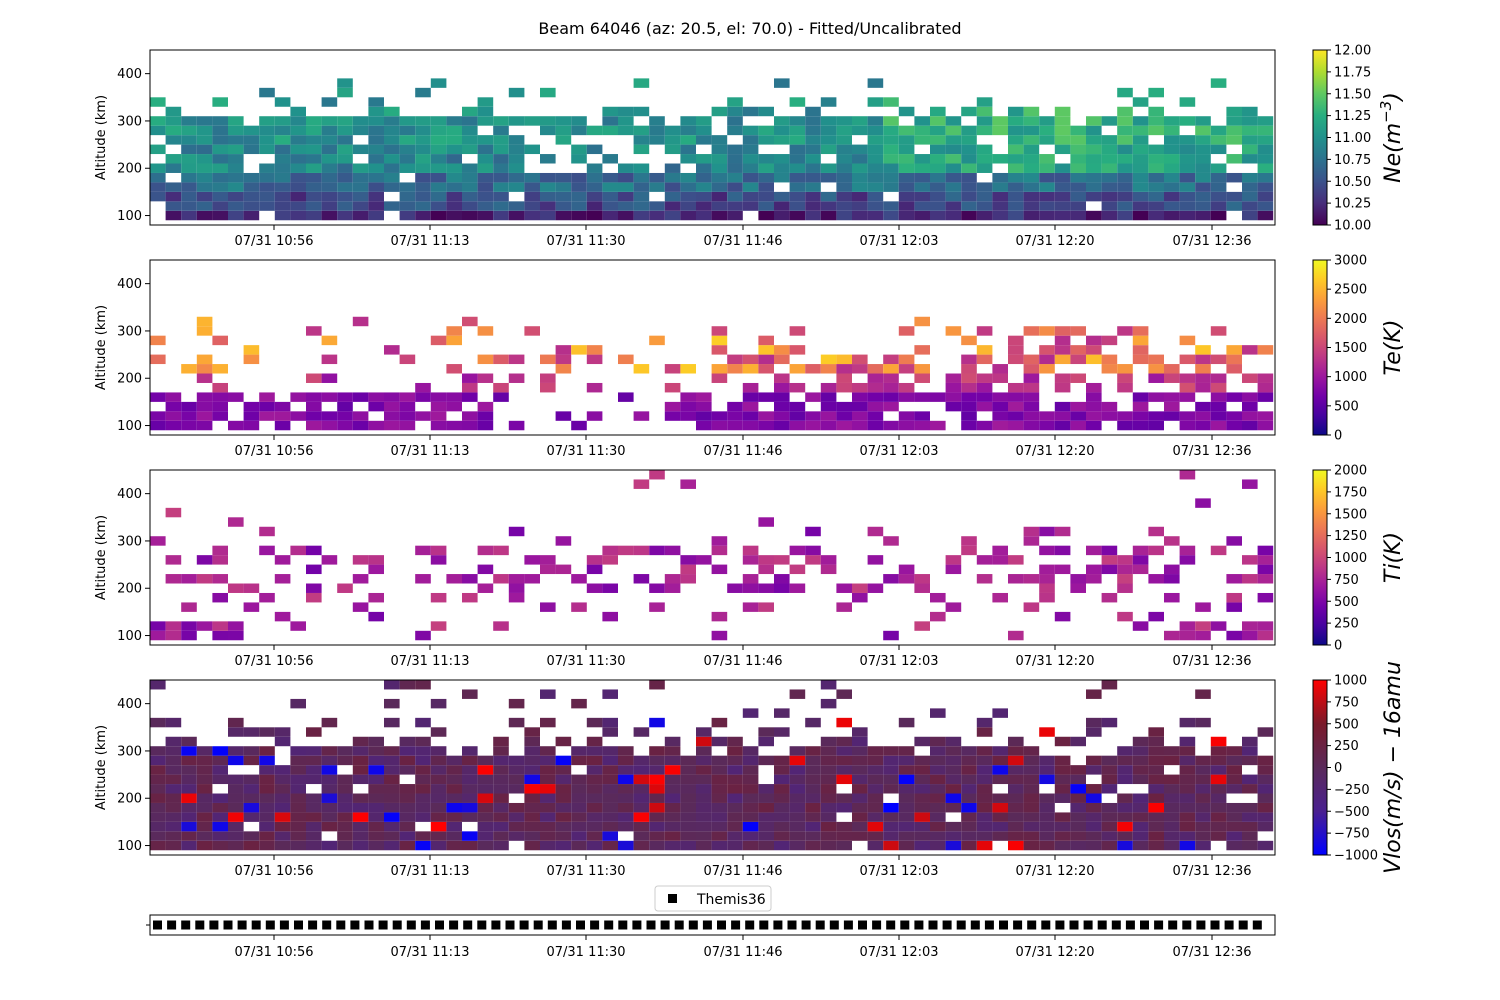 The width and height of the screenshot is (1500, 1000). Describe the element at coordinates (848, 925) in the screenshot. I see `scatter-point` at that location.